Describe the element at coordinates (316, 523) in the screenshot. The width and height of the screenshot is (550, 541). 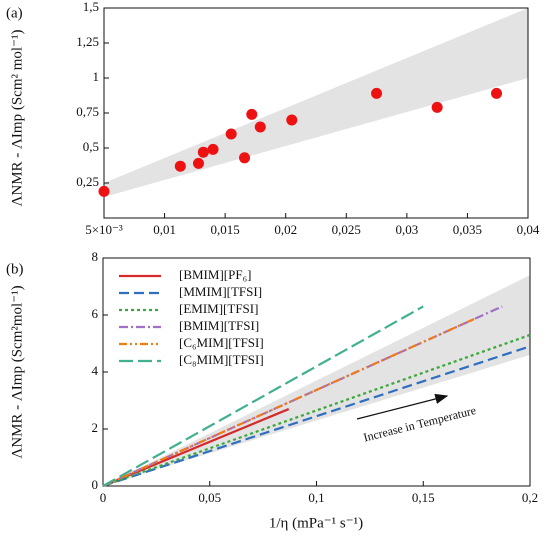
I see `x-axis-label: 1/η (mPa⁻¹ s⁻¹)` at that location.